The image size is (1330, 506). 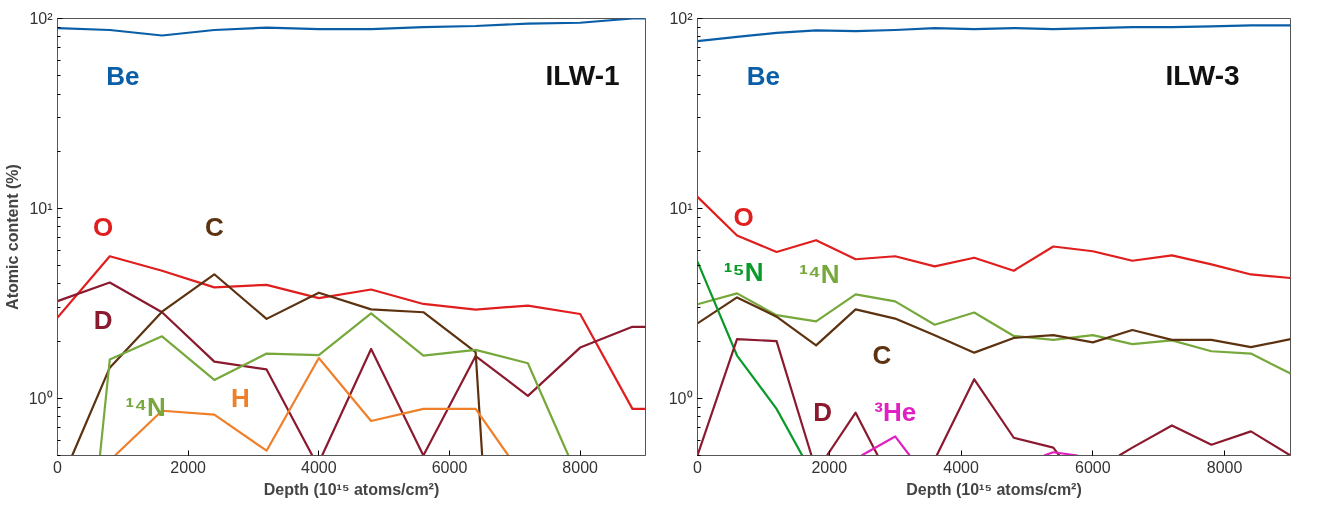 What do you see at coordinates (1202, 75) in the screenshot?
I see `annotation: ILW-3` at bounding box center [1202, 75].